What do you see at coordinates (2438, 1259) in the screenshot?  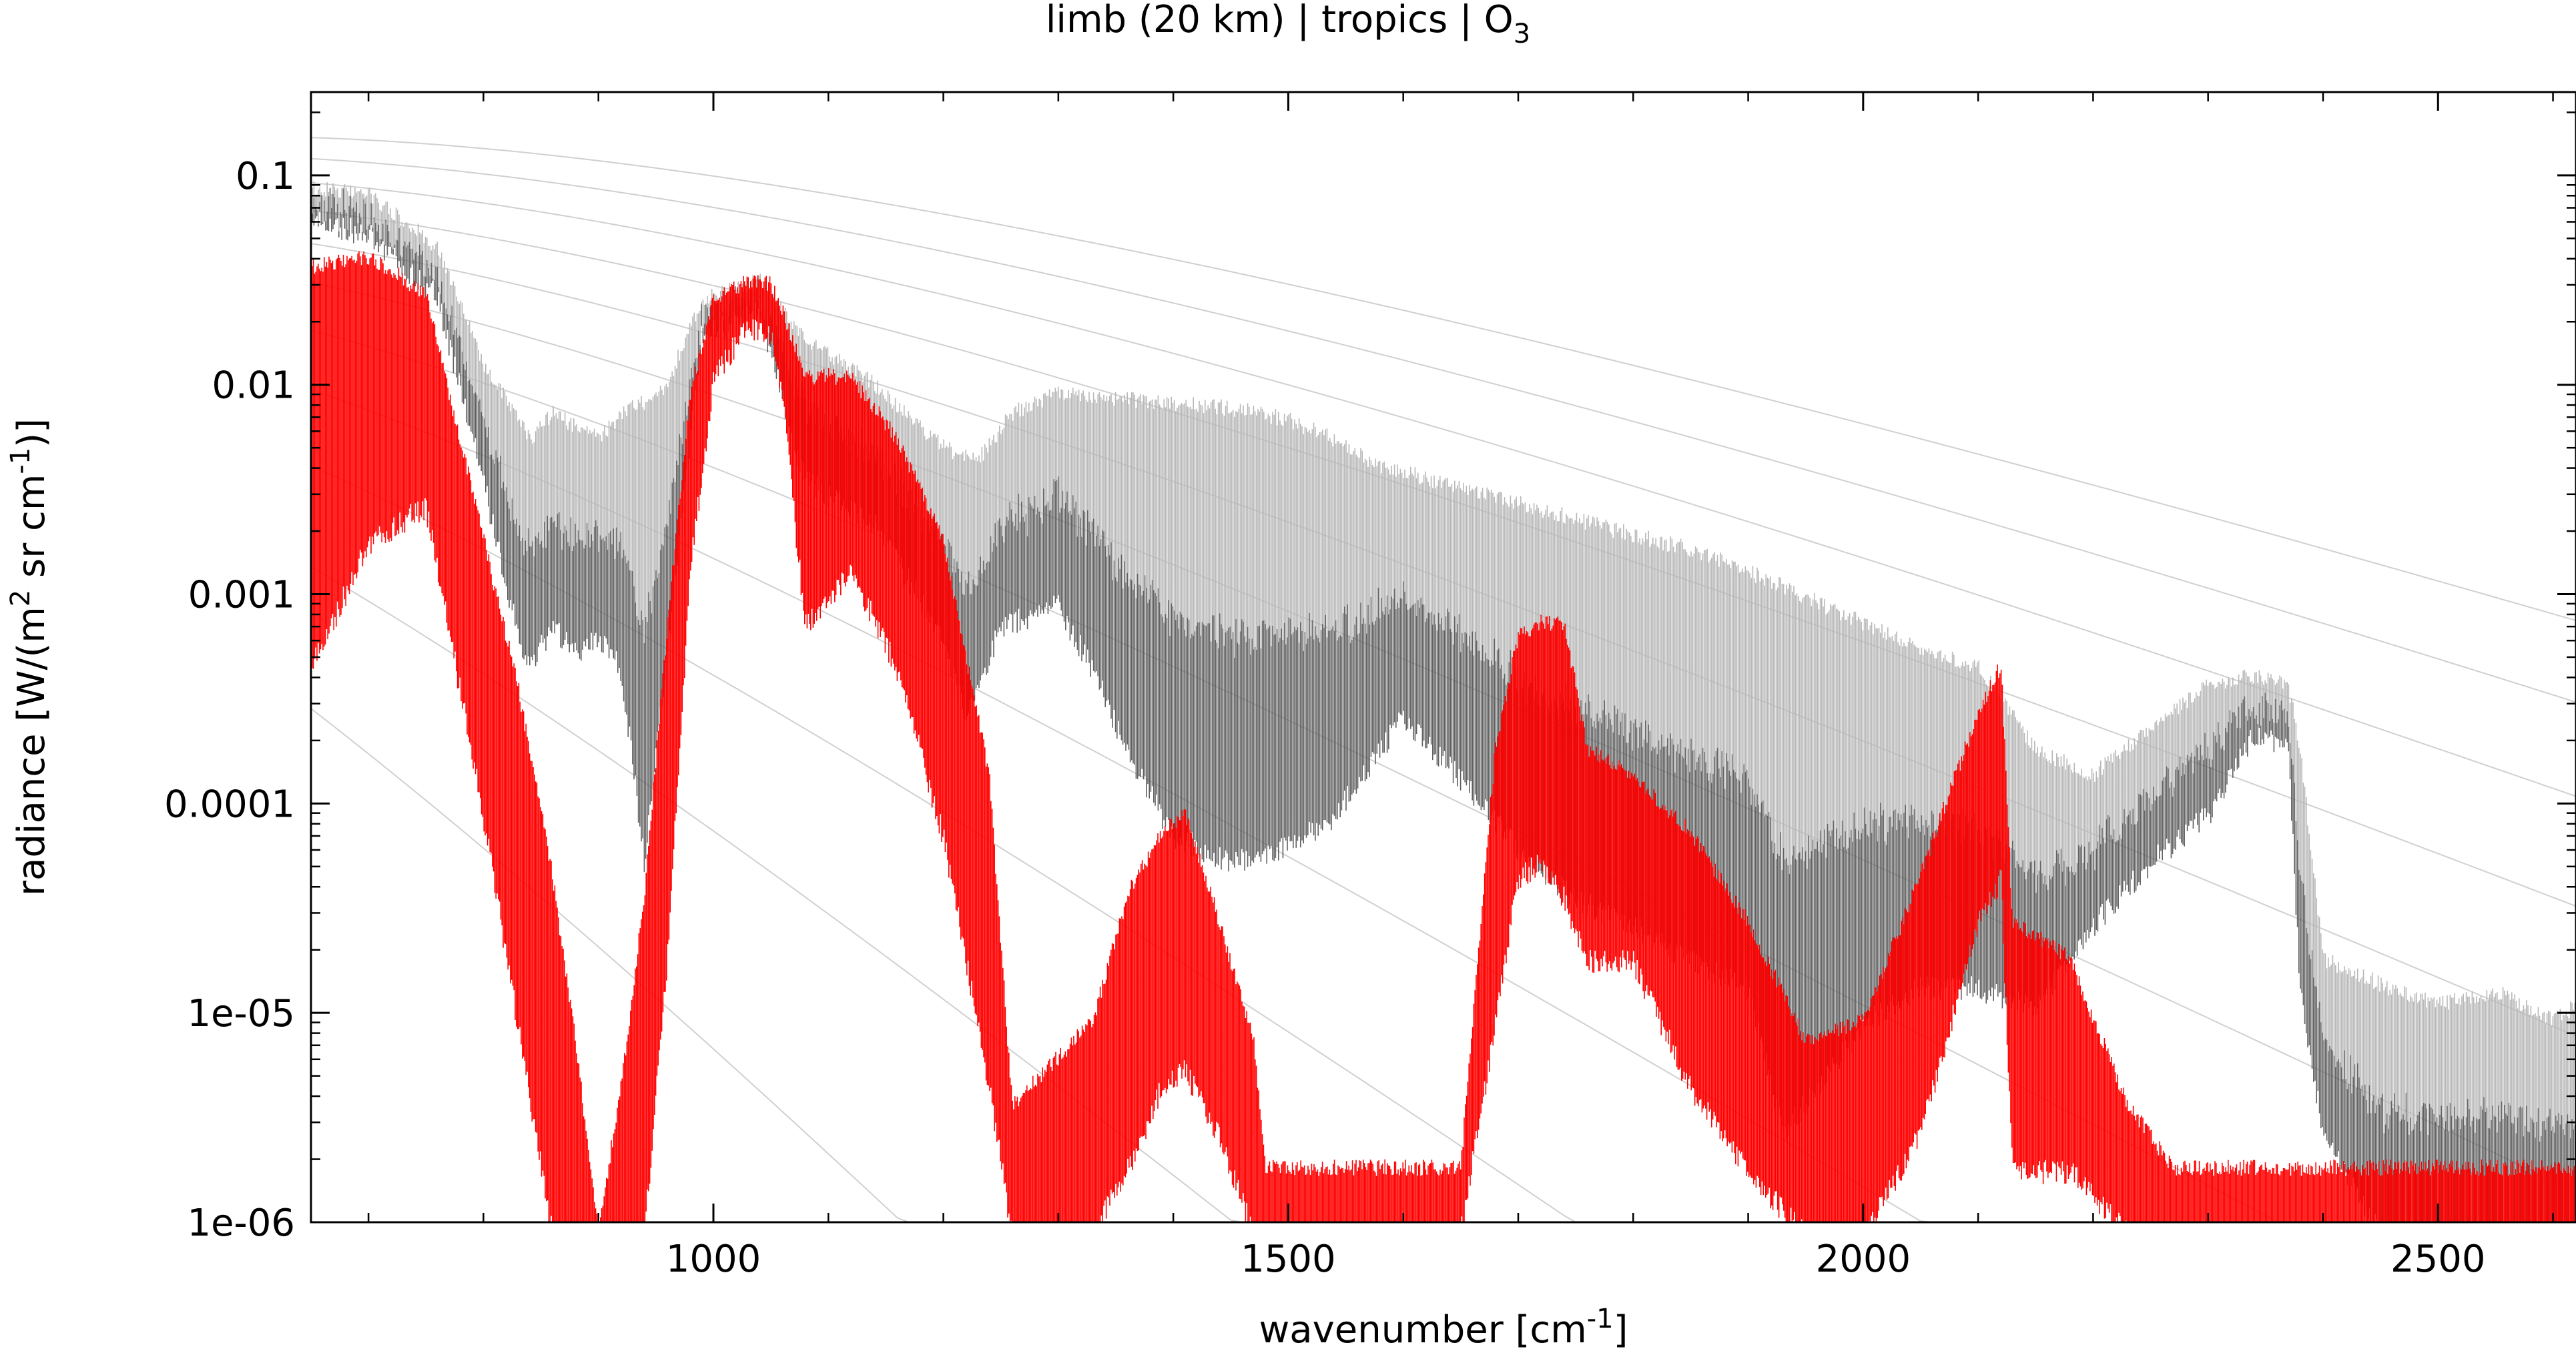 I see `x-tick-label: 2500` at bounding box center [2438, 1259].